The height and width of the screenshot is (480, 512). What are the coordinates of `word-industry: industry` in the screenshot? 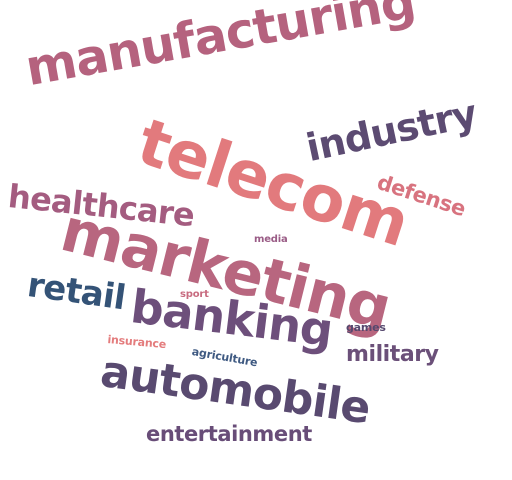 It's located at (391, 131).